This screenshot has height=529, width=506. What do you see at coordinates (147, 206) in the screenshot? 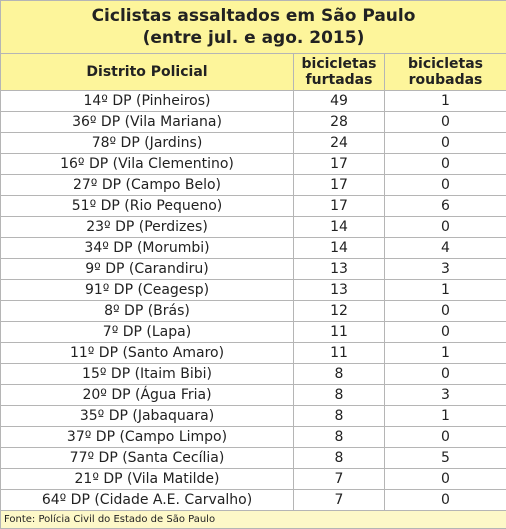
I see `district-cell: 51º DP (Rio Pequeno)` at bounding box center [147, 206].